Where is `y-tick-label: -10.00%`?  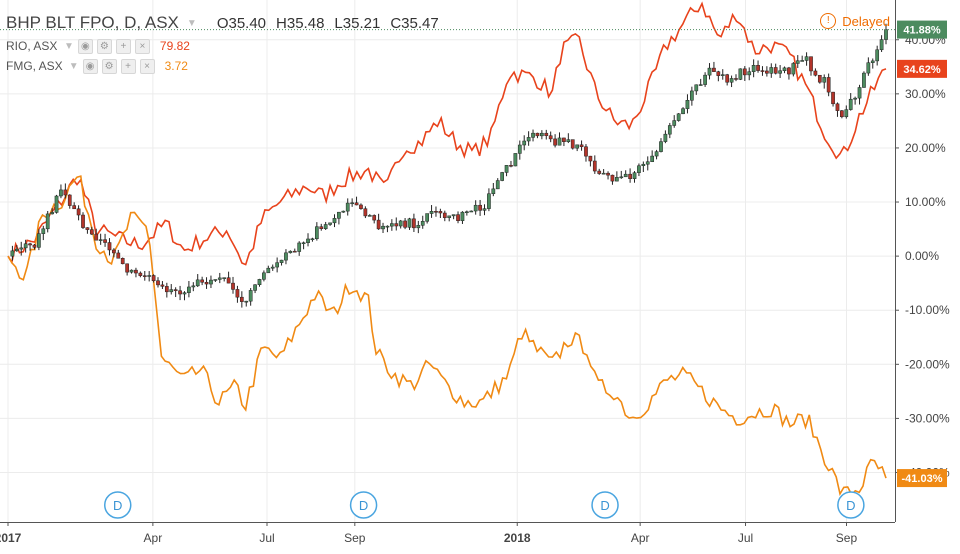 y-tick-label: -10.00% is located at coordinates (927, 310).